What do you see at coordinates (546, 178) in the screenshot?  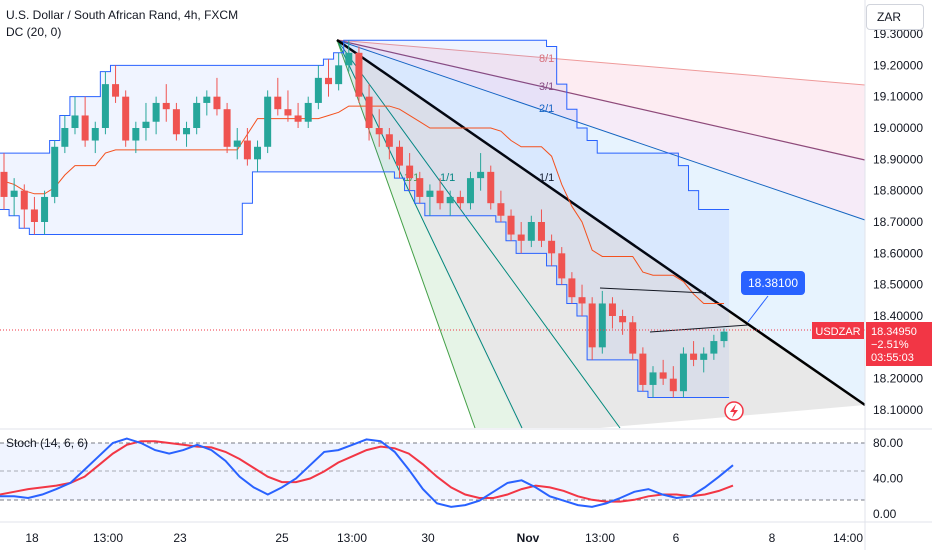 I see `fan-label: 1/1` at bounding box center [546, 178].